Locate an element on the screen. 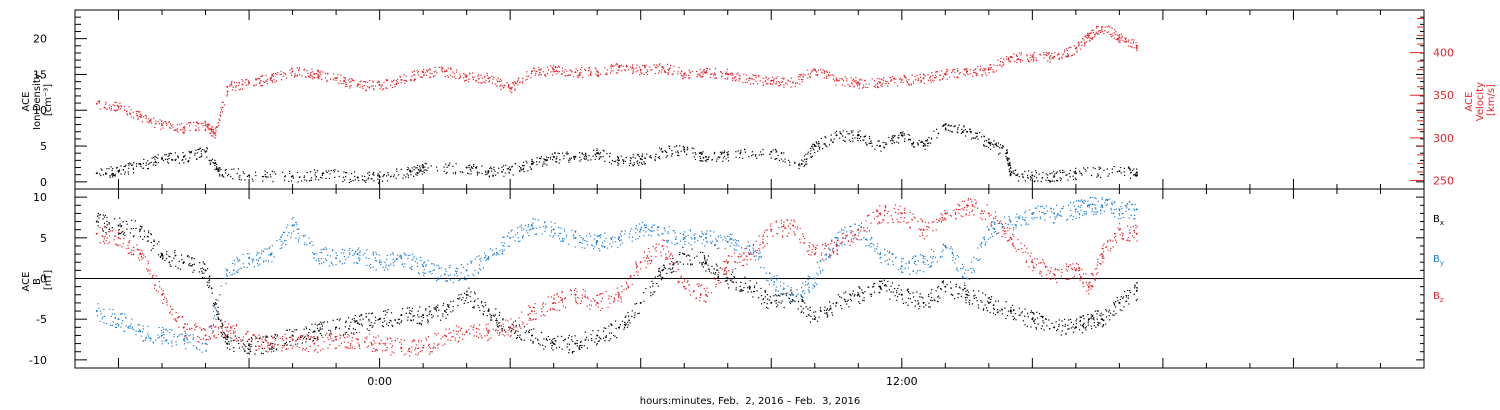  top-right-ylabel-line2: Velocity is located at coordinates (1480, 101).